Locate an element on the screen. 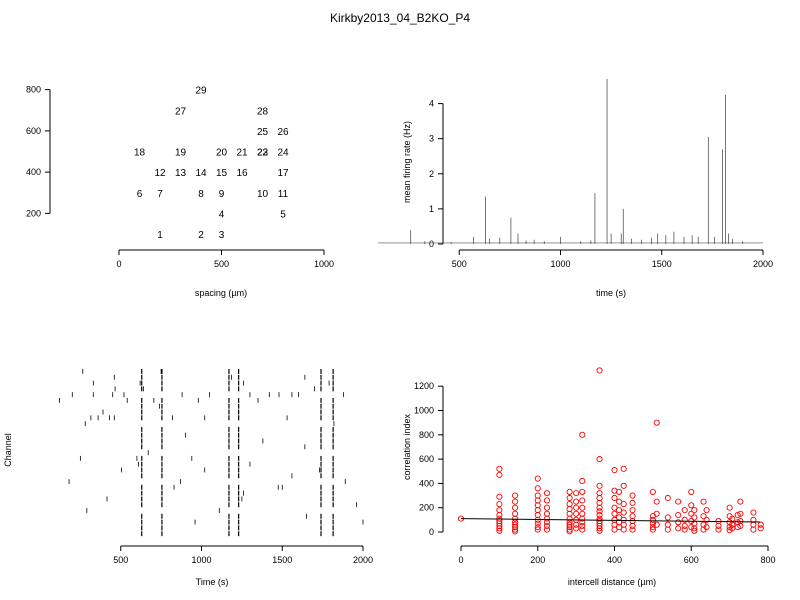 Image resolution: width=800 pixels, height=600 pixels. layout-y-axis-tick-label: 600 is located at coordinates (33, 131).